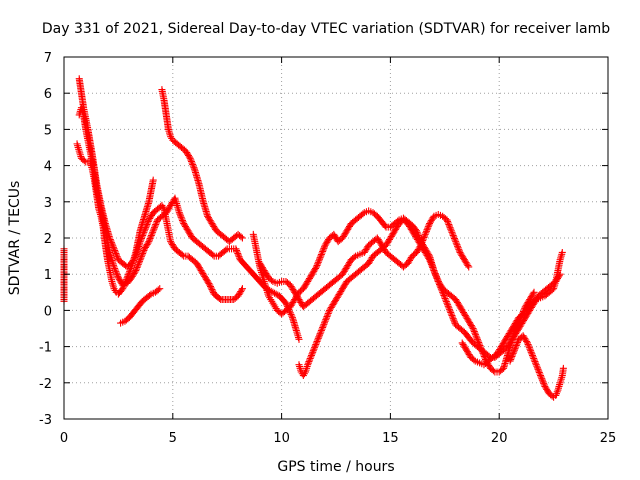 The image size is (640, 480). What do you see at coordinates (48, 311) in the screenshot?
I see `y-tick-label: 0` at bounding box center [48, 311].